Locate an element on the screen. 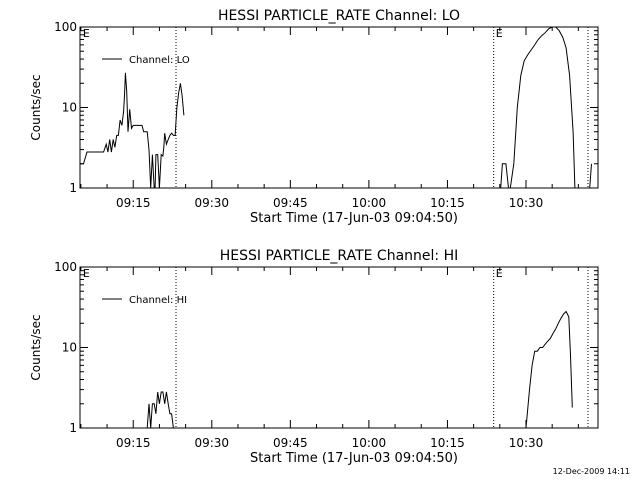 This screenshot has width=640, height=480. chart-title: HESSI PARTICLE_RATE Channel: LO is located at coordinates (339, 16).